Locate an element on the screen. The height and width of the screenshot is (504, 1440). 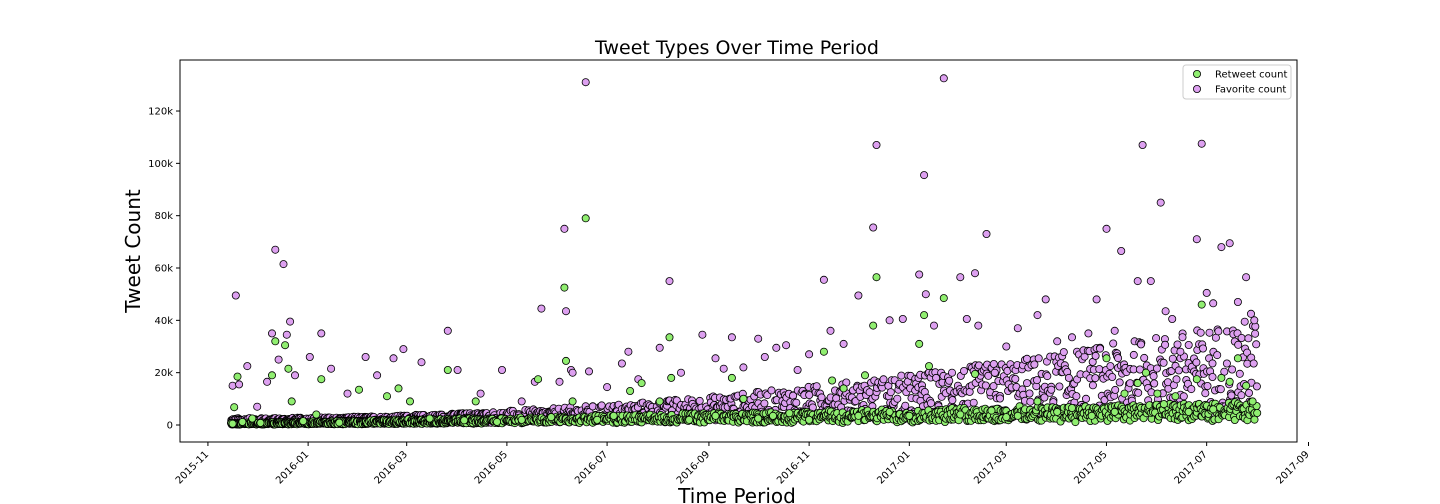
y-axis-label: Tweet Count is located at coordinates (133, 251).